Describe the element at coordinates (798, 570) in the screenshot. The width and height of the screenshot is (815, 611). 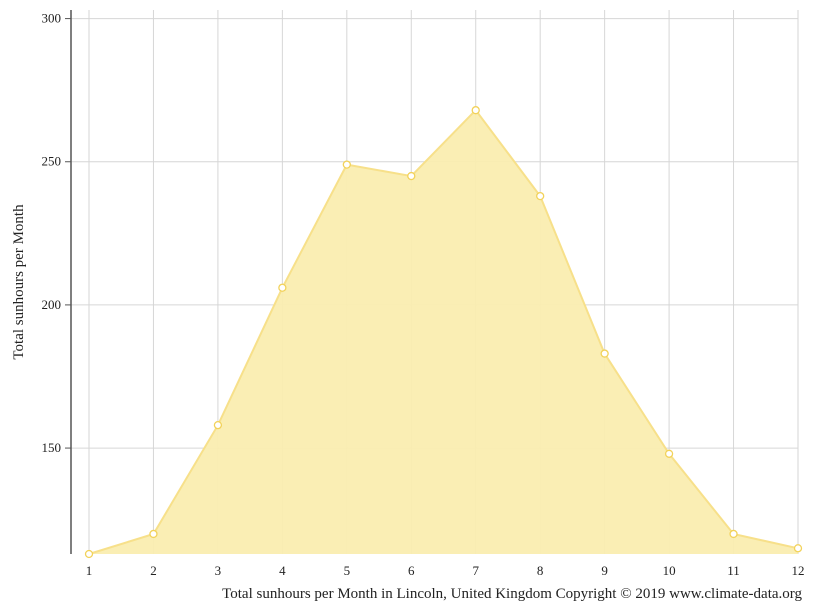
I see `x-tick-label: 12` at that location.